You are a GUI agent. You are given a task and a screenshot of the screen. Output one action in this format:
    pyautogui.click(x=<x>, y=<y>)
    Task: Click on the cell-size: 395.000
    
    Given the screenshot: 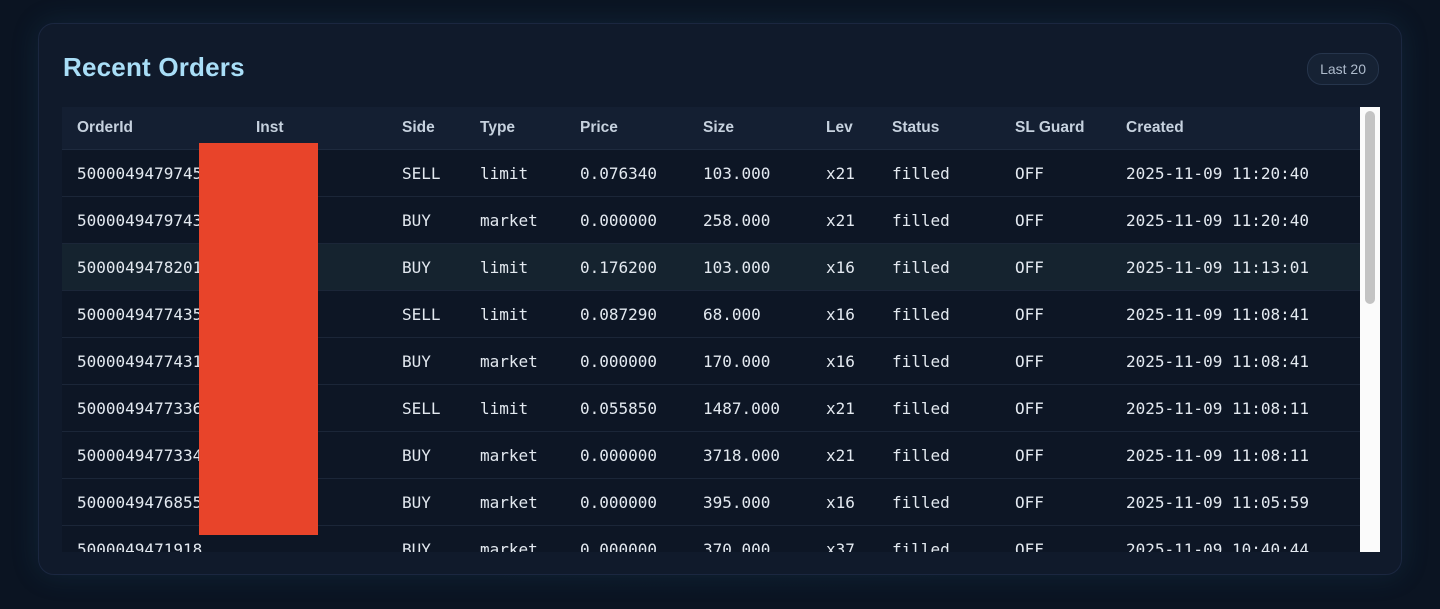 What is the action you would take?
    pyautogui.click(x=749, y=502)
    